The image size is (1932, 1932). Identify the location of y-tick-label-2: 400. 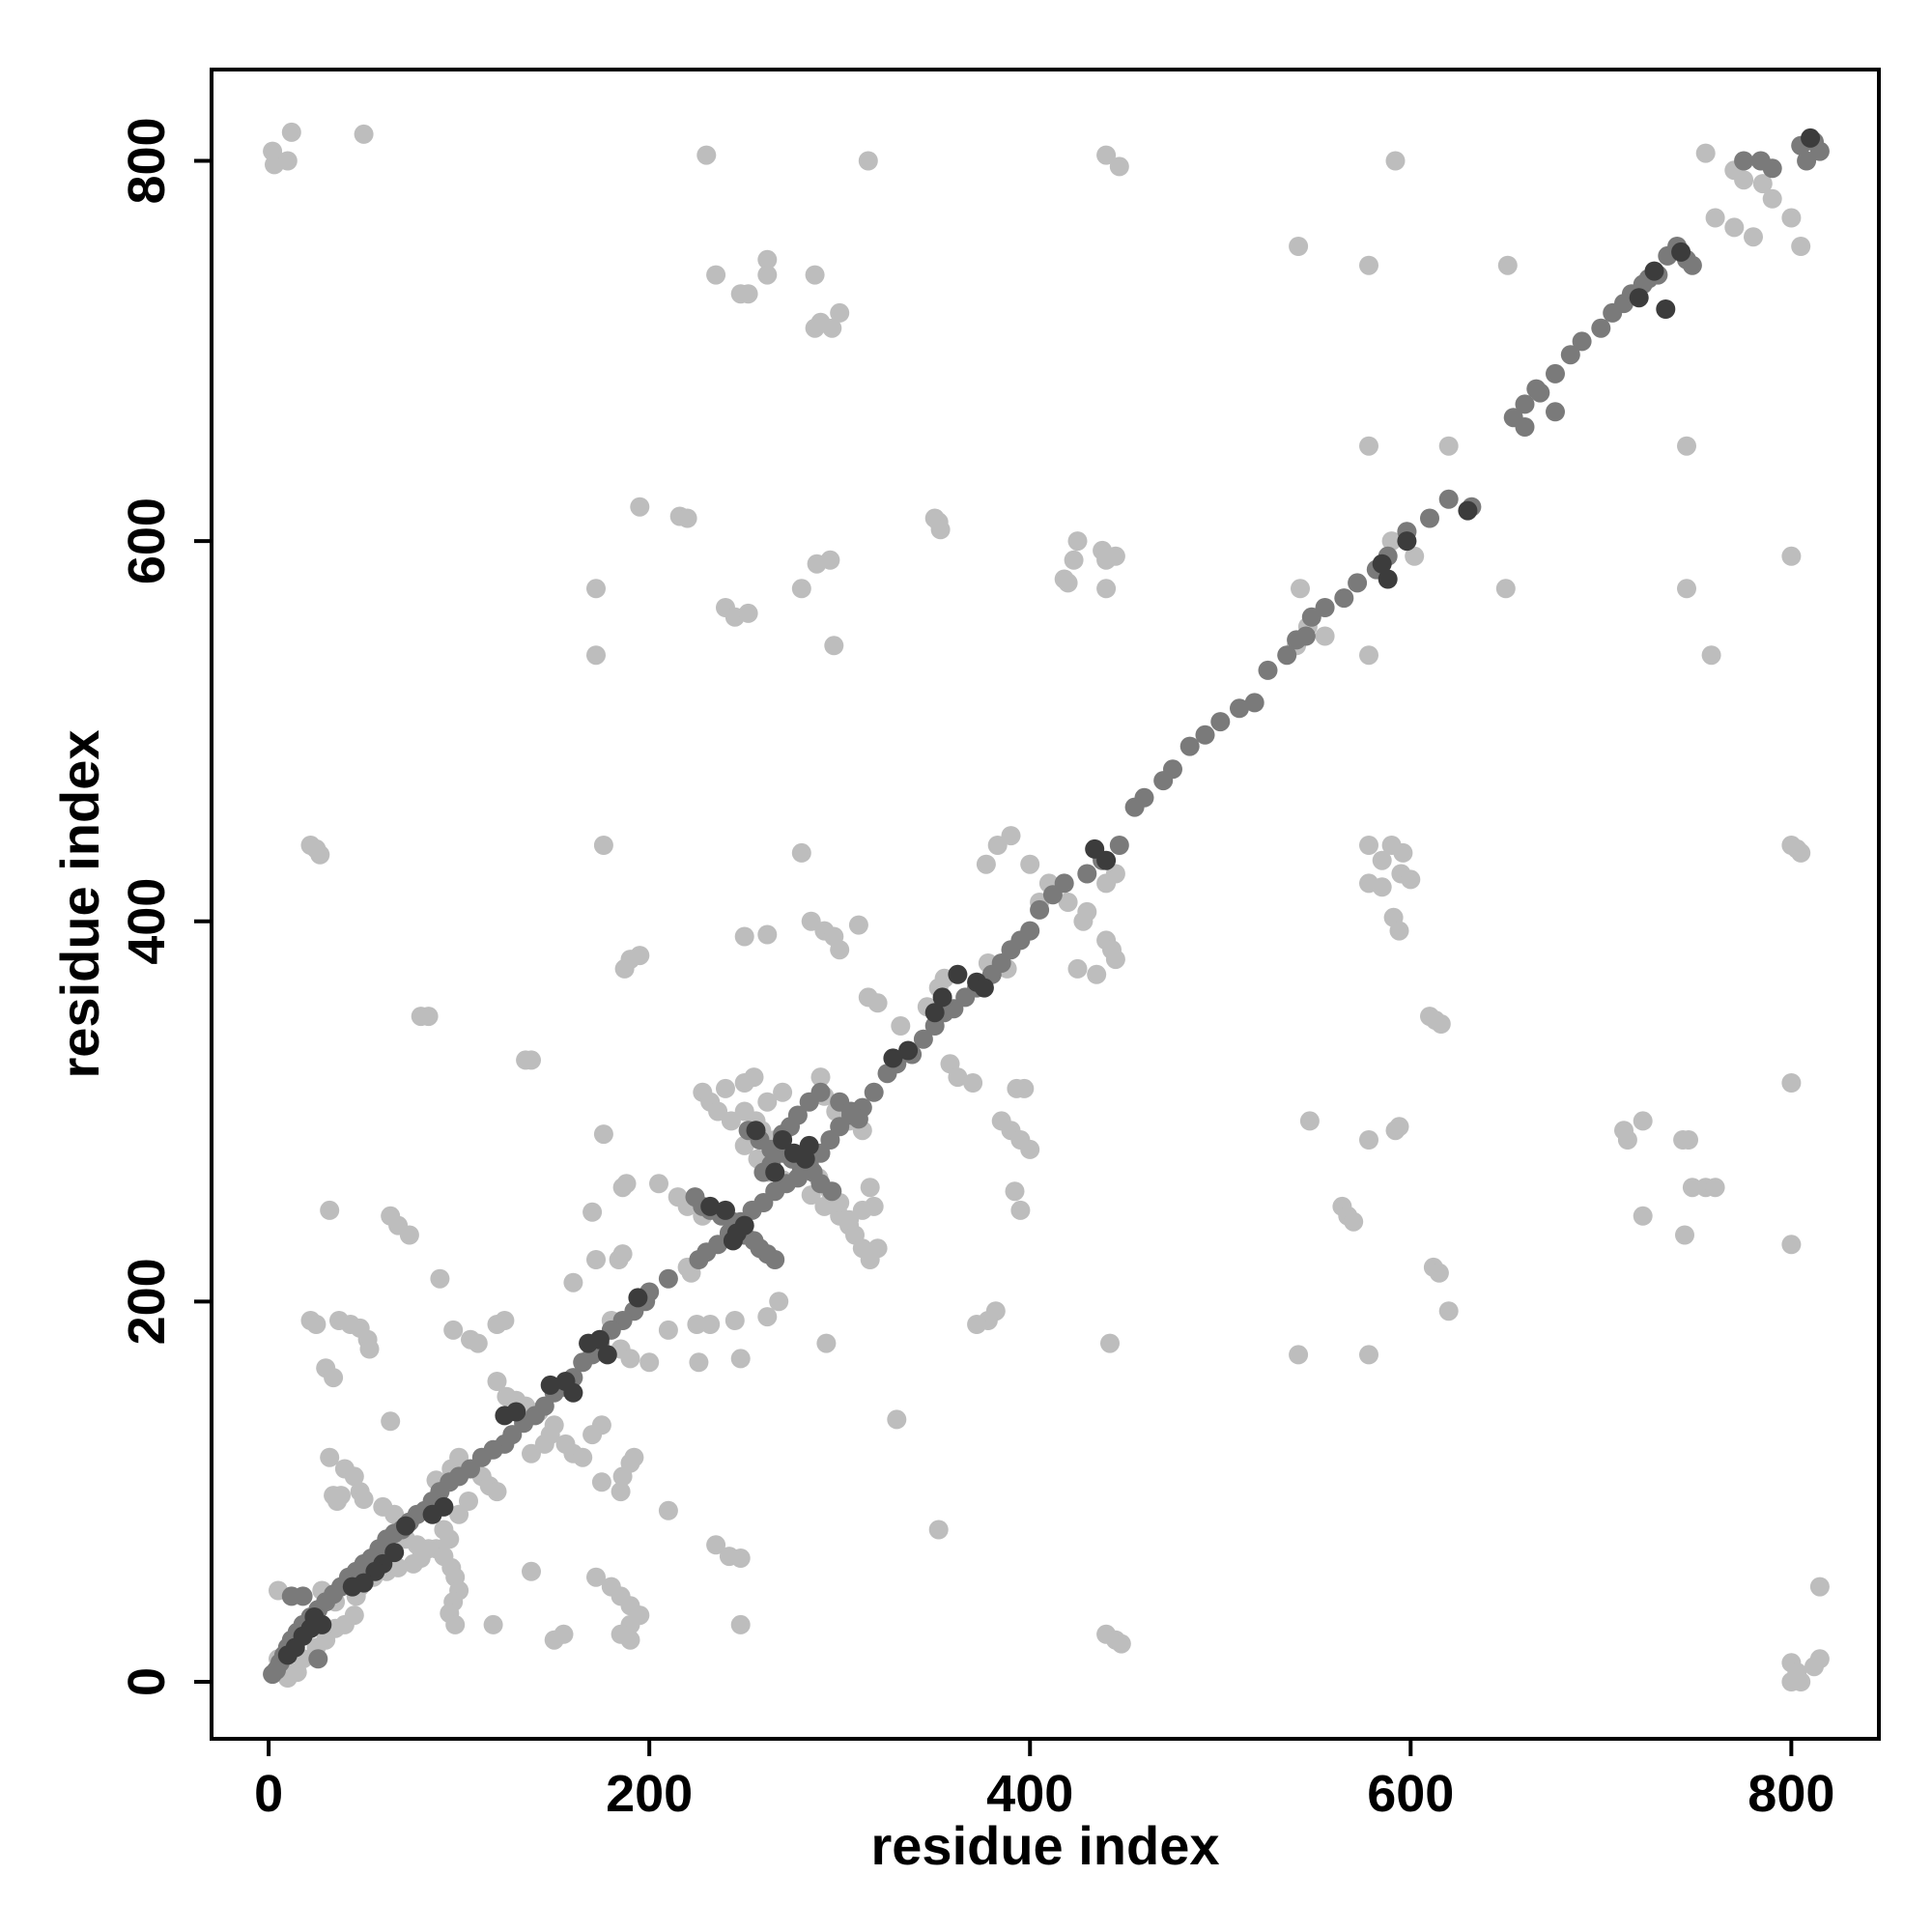
(147, 921).